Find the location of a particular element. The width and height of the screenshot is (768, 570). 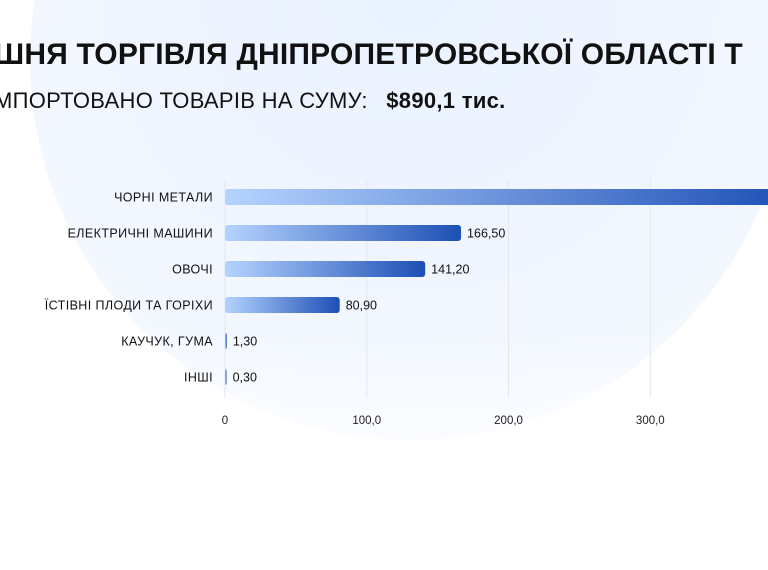

page-subtitle: МПОРТОВАНО ТОВАРІВ НА СУМУ: $890,1 тис. is located at coordinates (253, 101).